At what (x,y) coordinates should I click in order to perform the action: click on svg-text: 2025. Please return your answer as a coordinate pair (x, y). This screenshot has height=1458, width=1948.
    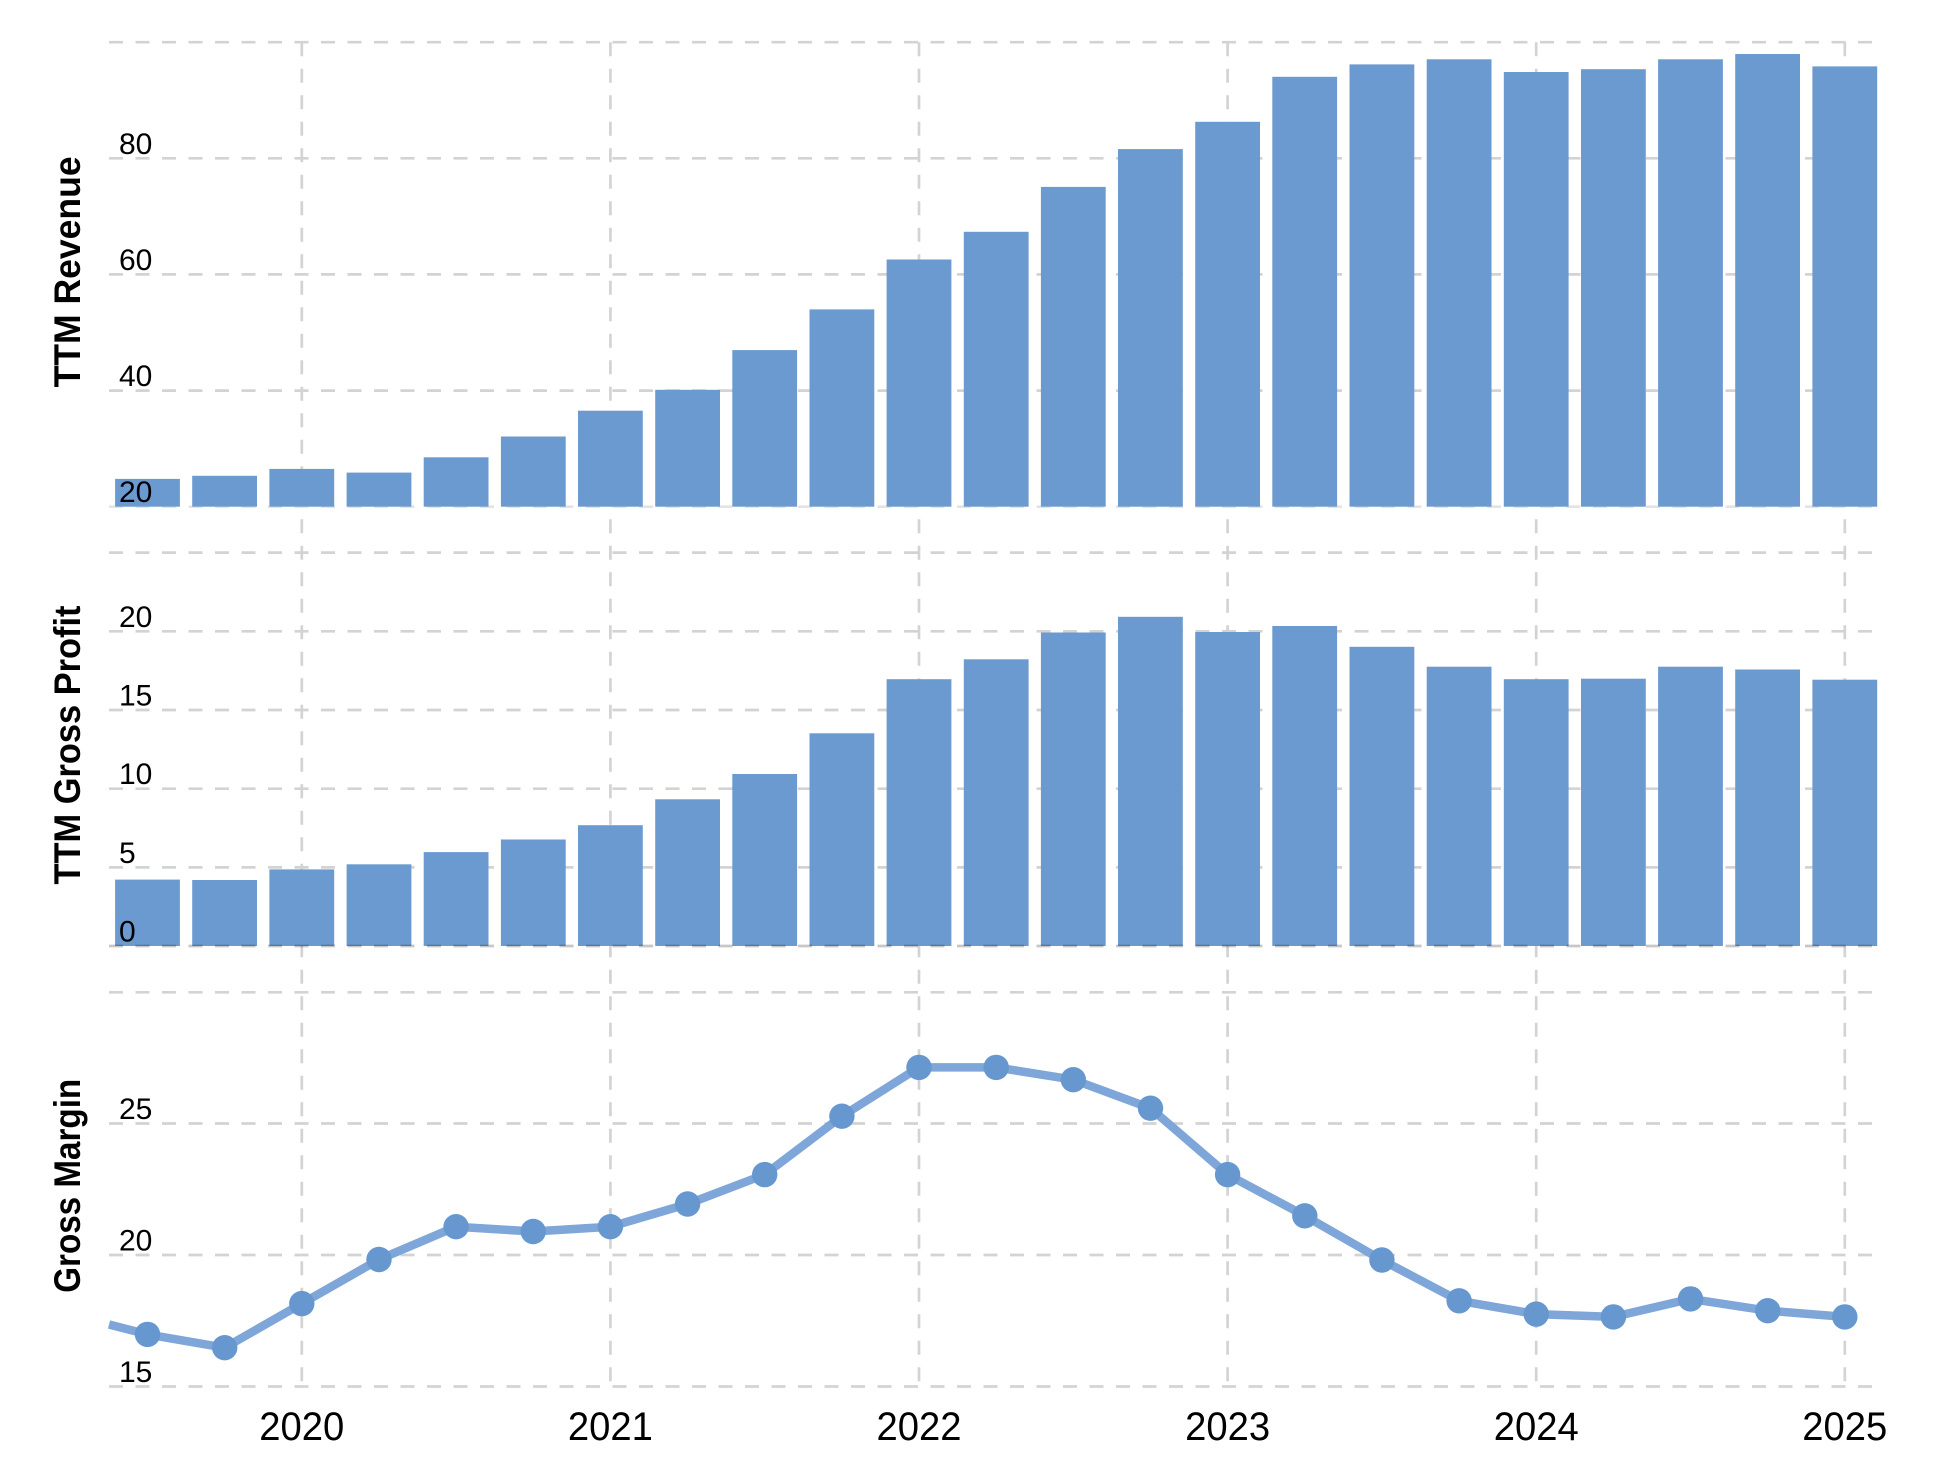
    Looking at the image, I should click on (1844, 1427).